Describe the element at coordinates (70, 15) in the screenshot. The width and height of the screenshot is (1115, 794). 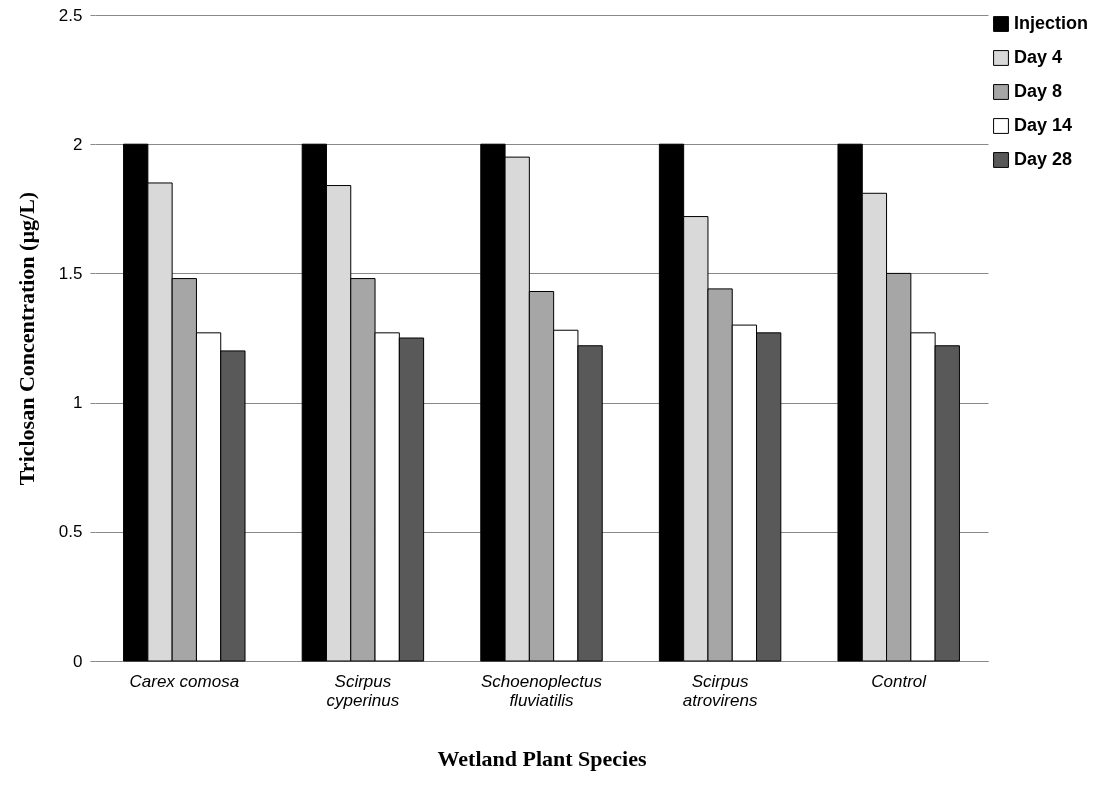
I see `y-tick-label: 2.5` at that location.